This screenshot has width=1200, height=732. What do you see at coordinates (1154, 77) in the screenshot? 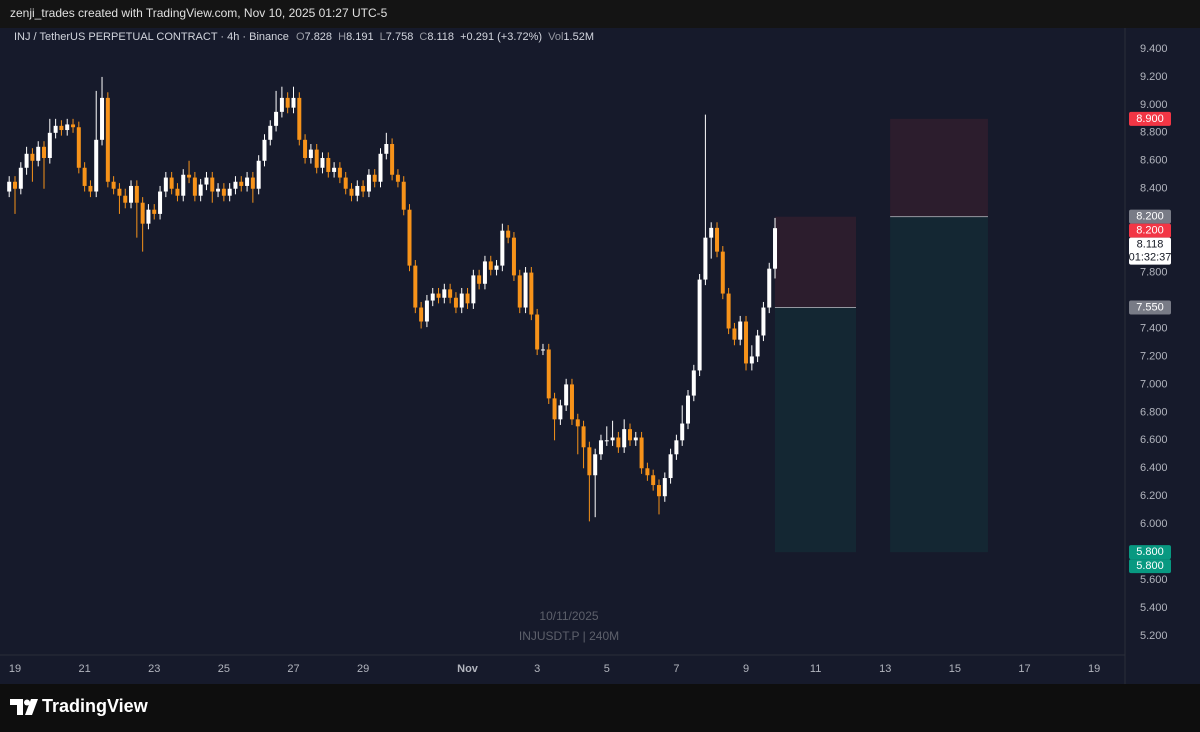
I see `y-tick-label: 9.200` at bounding box center [1154, 77].